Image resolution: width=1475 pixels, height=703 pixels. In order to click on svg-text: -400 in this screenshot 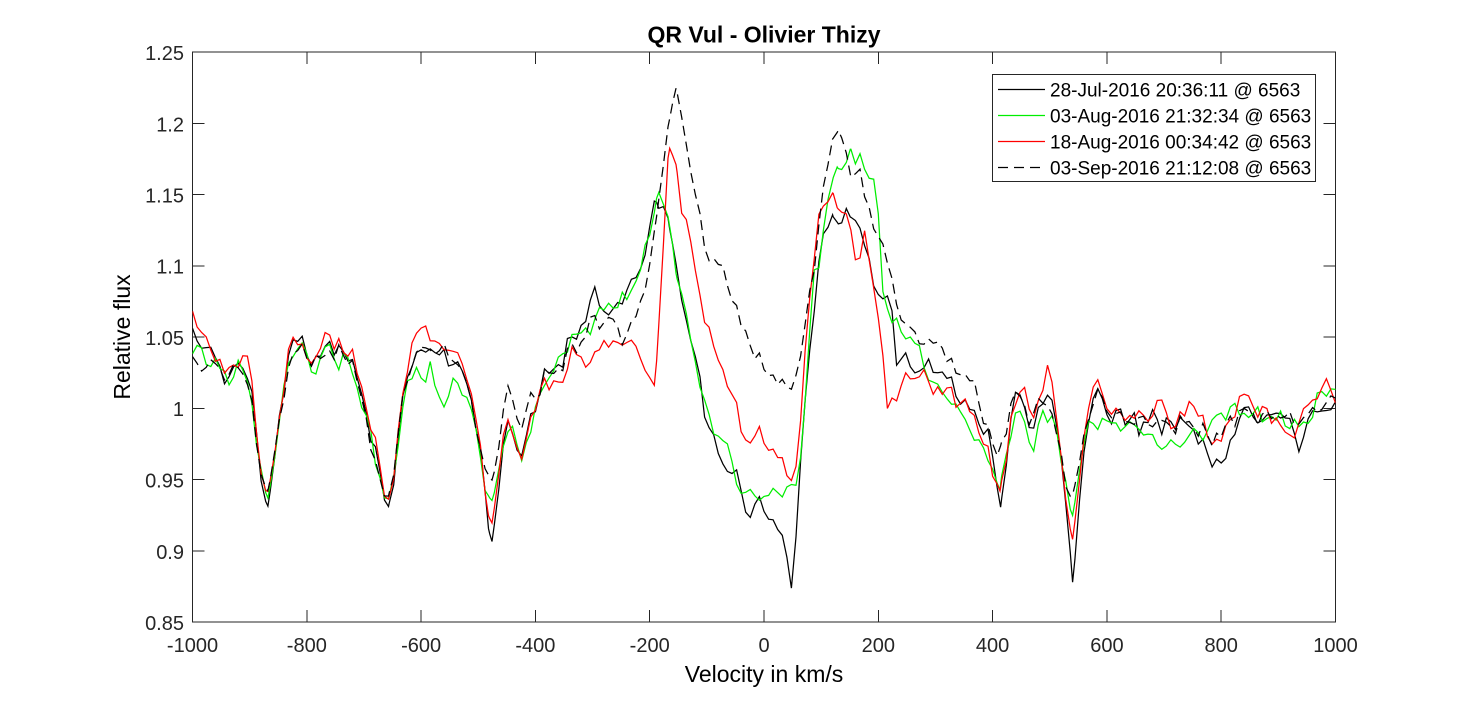, I will do `click(535, 646)`.